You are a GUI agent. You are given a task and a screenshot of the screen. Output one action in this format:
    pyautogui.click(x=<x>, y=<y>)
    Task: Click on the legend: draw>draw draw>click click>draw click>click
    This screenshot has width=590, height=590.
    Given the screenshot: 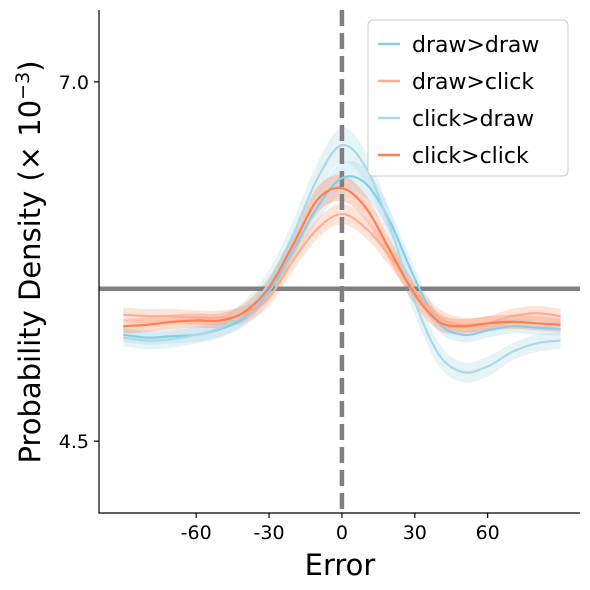 What is the action you would take?
    pyautogui.click(x=468, y=98)
    